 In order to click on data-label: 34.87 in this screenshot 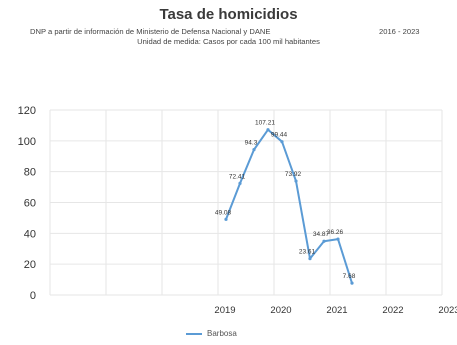, I will do `click(321, 234)`.